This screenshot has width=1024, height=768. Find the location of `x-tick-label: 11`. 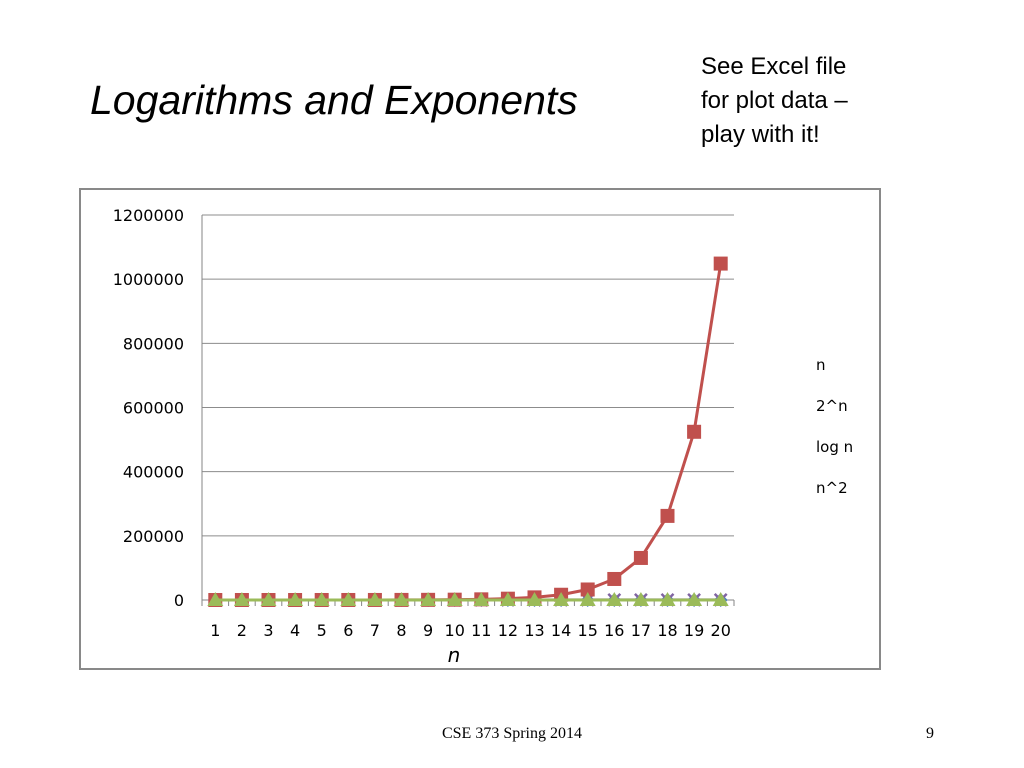

x-tick-label: 11 is located at coordinates (481, 630).